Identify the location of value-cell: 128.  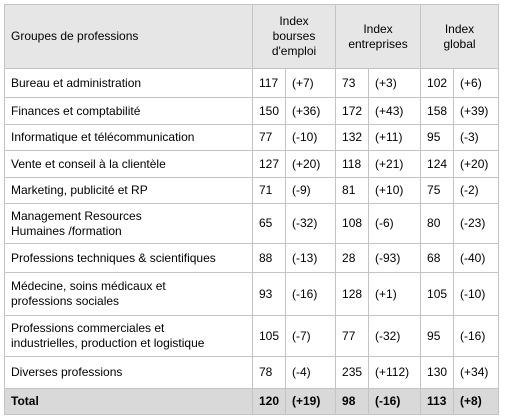
(352, 294).